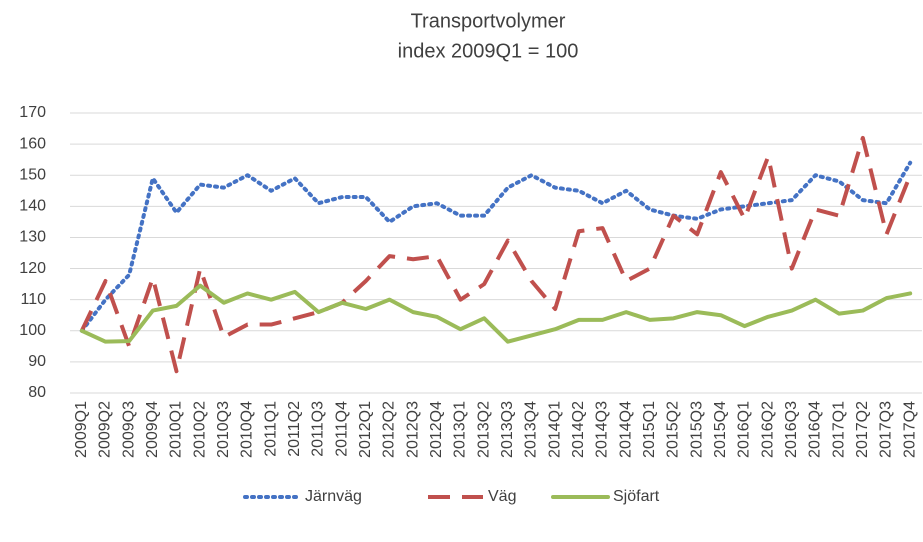  I want to click on x-tick-label: 2013Q4, so click(531, 429).